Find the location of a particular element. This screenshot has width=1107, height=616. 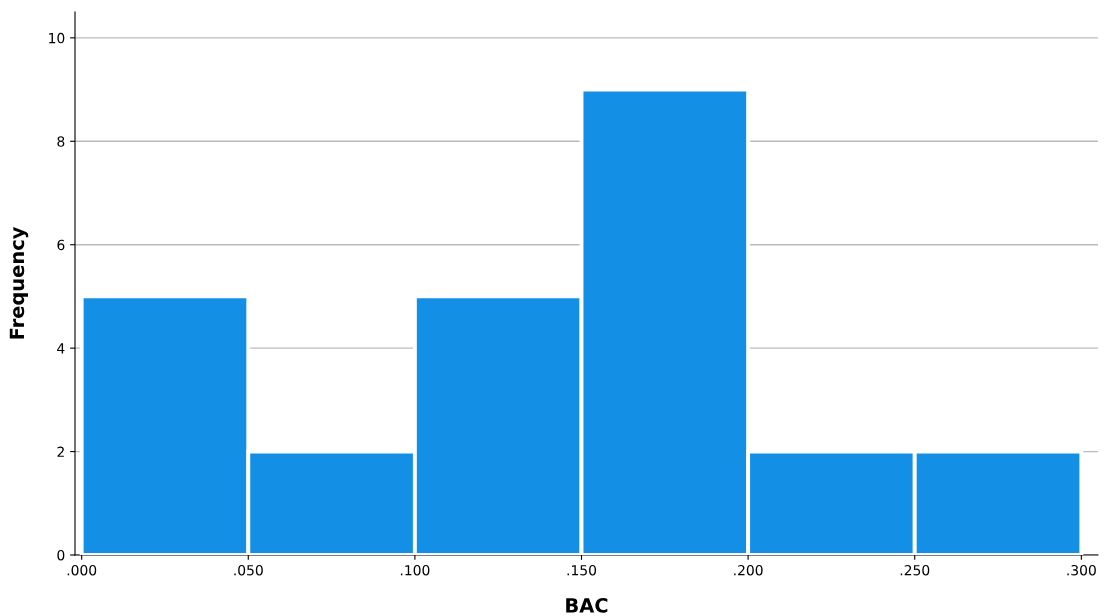

x-tick-label: .100 is located at coordinates (415, 570).